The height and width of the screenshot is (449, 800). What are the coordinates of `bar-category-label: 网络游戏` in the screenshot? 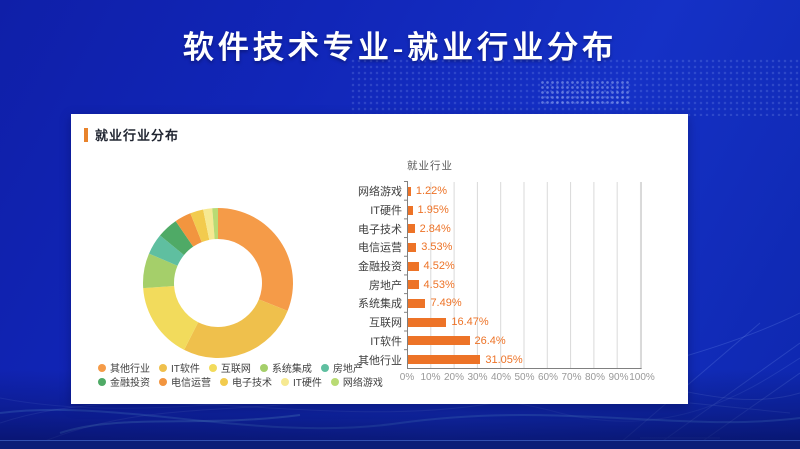 It's located at (380, 192).